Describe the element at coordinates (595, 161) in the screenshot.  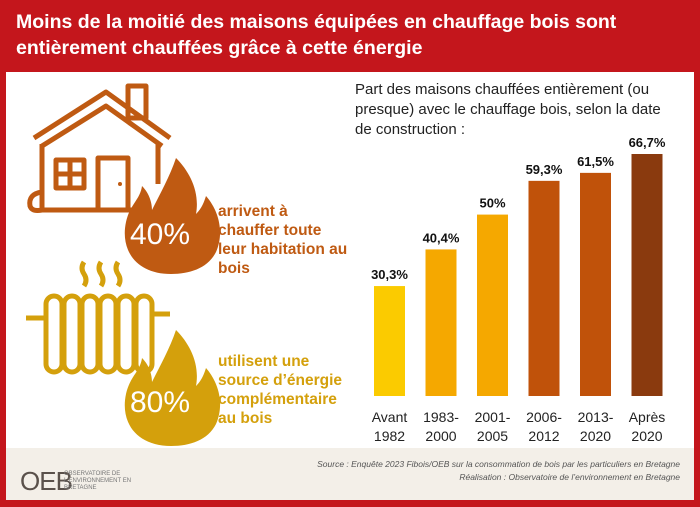
I see `data-label: 61,5%` at that location.